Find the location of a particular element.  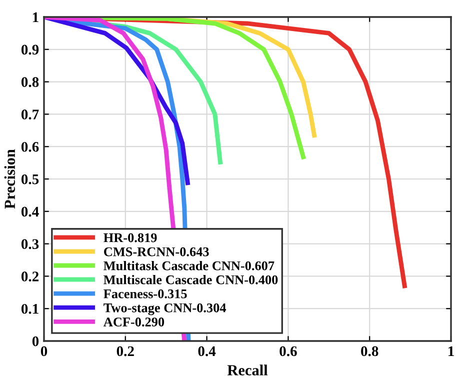

y-tick-label: 1 is located at coordinates (35, 17).